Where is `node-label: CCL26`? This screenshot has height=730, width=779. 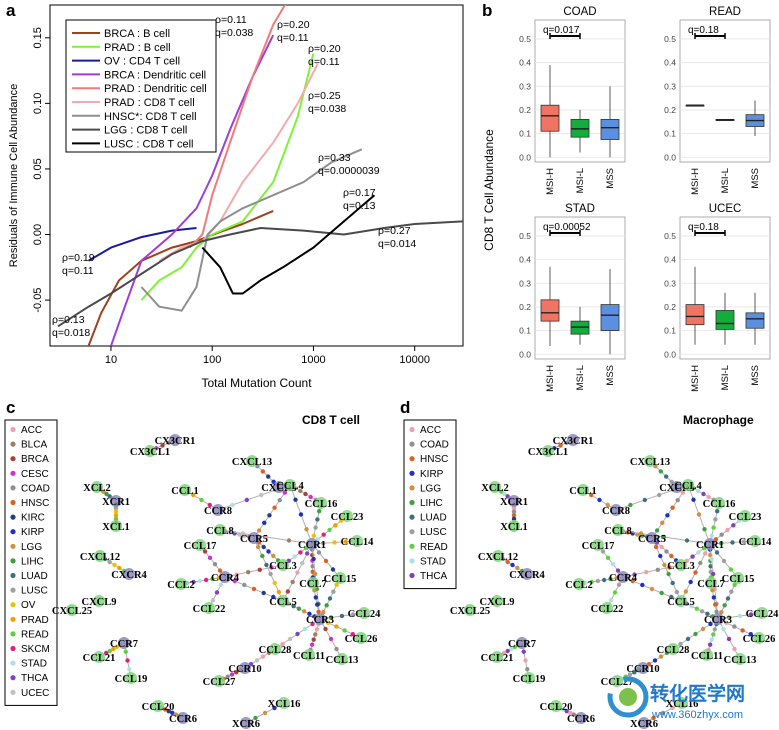
node-label: CCL26 is located at coordinates (759, 639).